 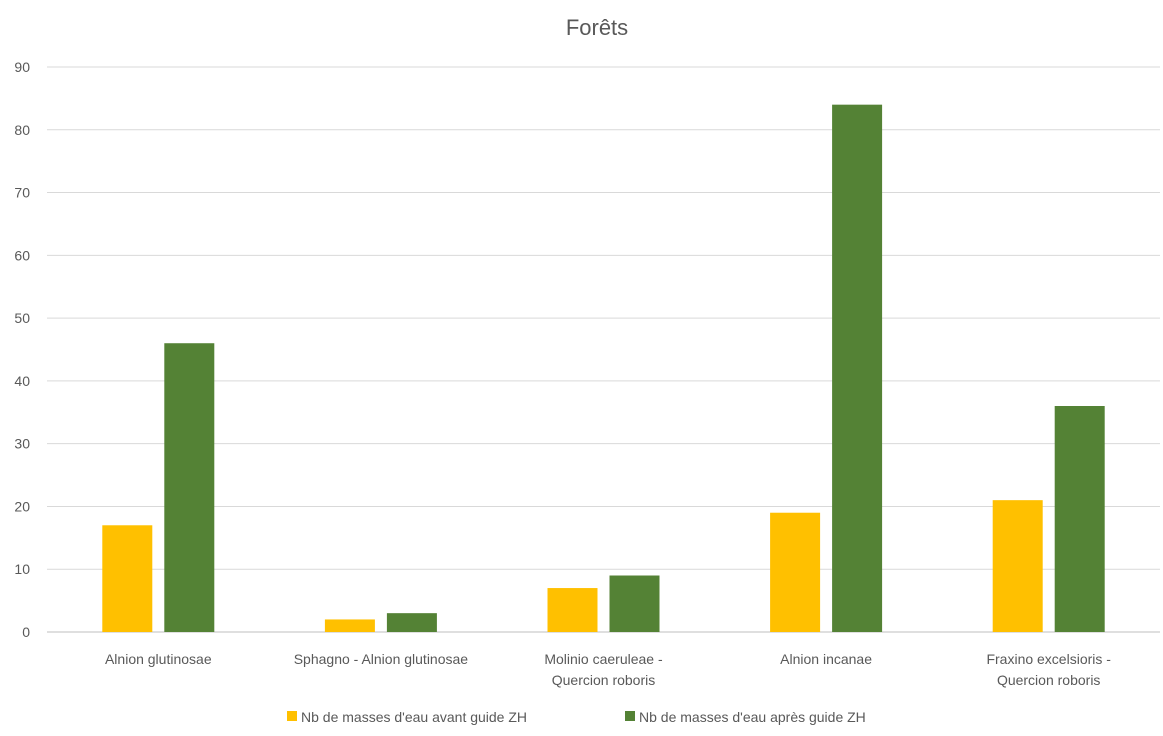 What do you see at coordinates (826, 659) in the screenshot?
I see `x-category-label: Alnion incanae` at bounding box center [826, 659].